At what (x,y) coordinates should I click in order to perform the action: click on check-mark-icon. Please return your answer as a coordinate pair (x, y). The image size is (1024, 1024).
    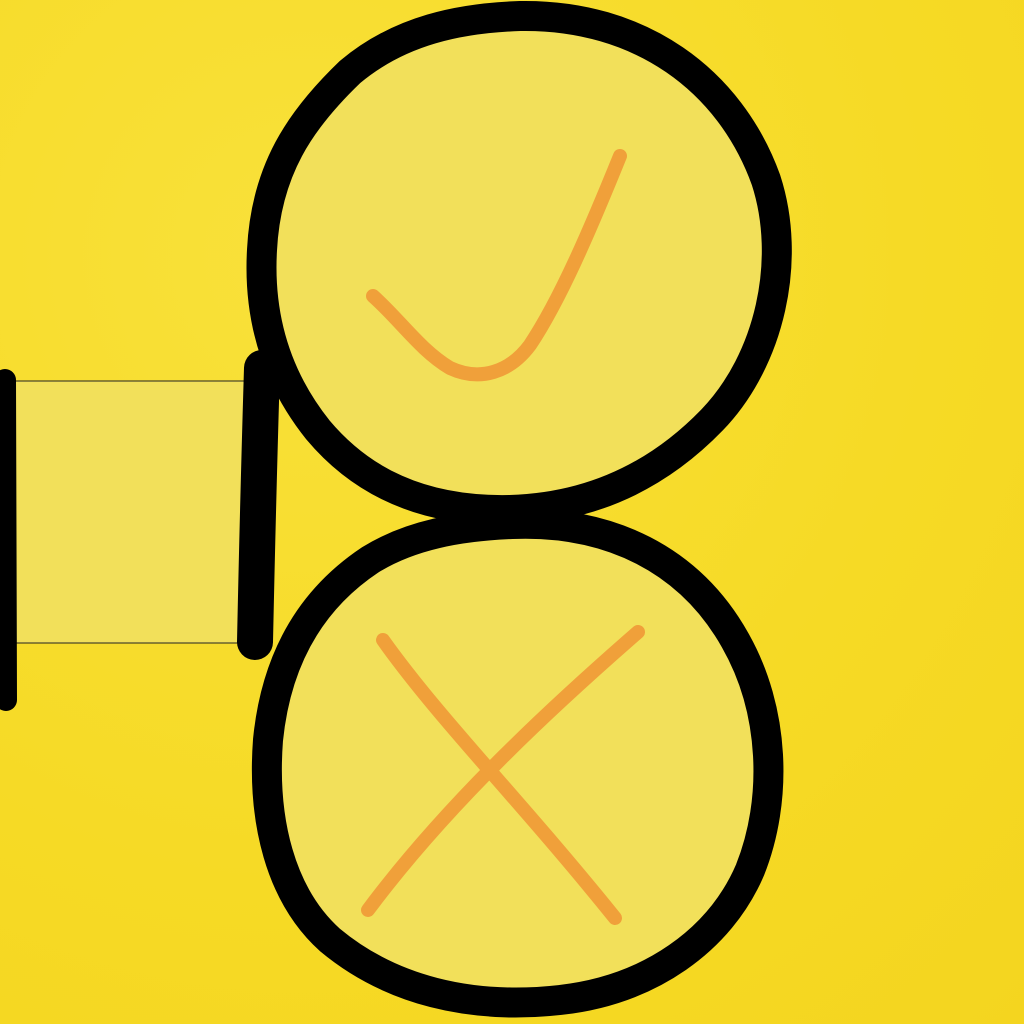
    Looking at the image, I should click on (496, 265).